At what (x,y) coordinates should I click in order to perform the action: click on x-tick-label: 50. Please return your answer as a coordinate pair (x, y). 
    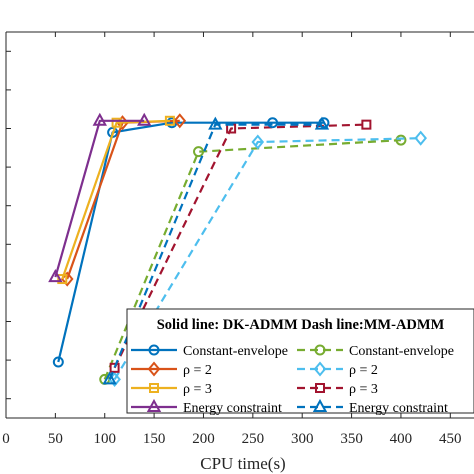
    Looking at the image, I should click on (55, 439).